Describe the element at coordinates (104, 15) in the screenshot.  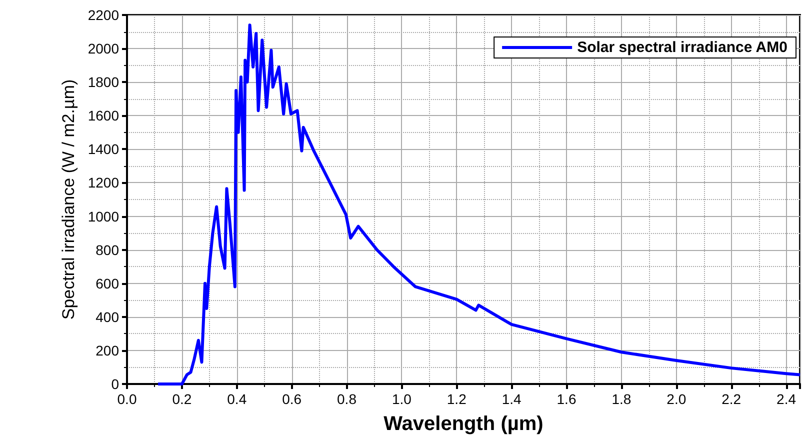
I see `y-tick-label: 2200` at that location.